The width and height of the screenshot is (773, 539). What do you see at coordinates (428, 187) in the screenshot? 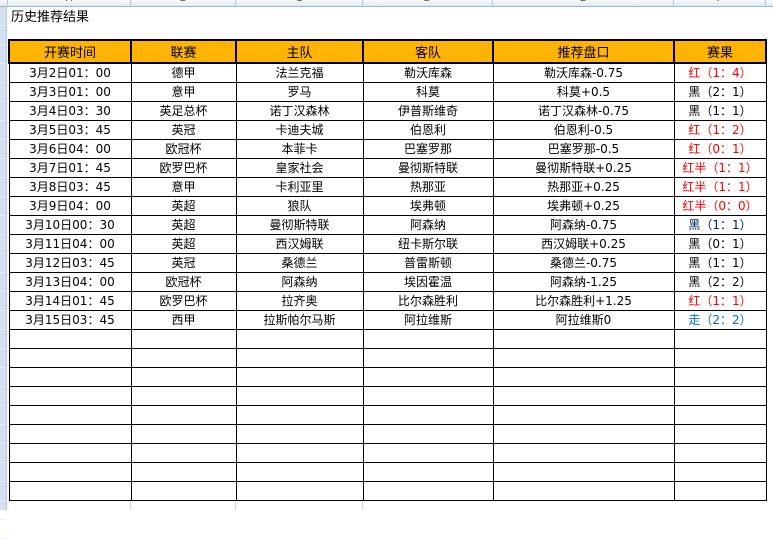
I see `cell-away: 热那亚` at bounding box center [428, 187].